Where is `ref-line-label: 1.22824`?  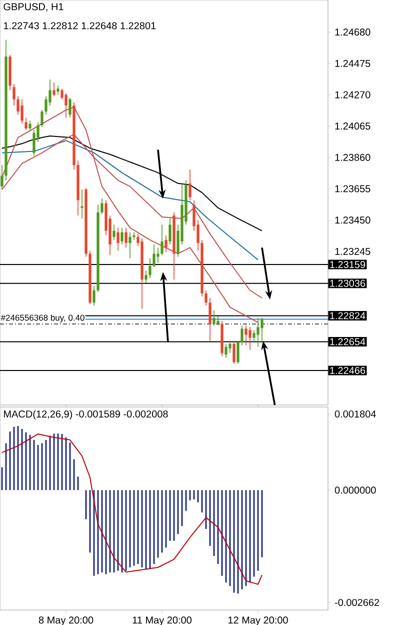 ref-line-label: 1.22824 is located at coordinates (348, 316).